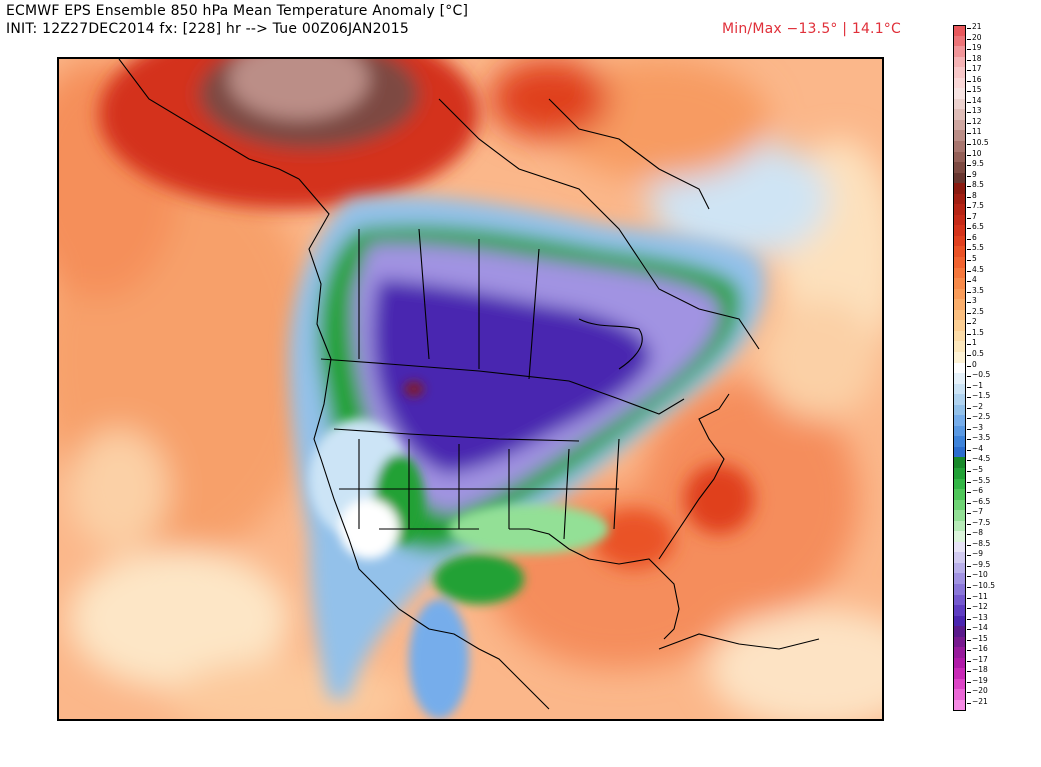 Image resolution: width=1041 pixels, height=767 pixels. What do you see at coordinates (981, 480) in the screenshot?
I see `colorbar-label: −5.5` at bounding box center [981, 480].